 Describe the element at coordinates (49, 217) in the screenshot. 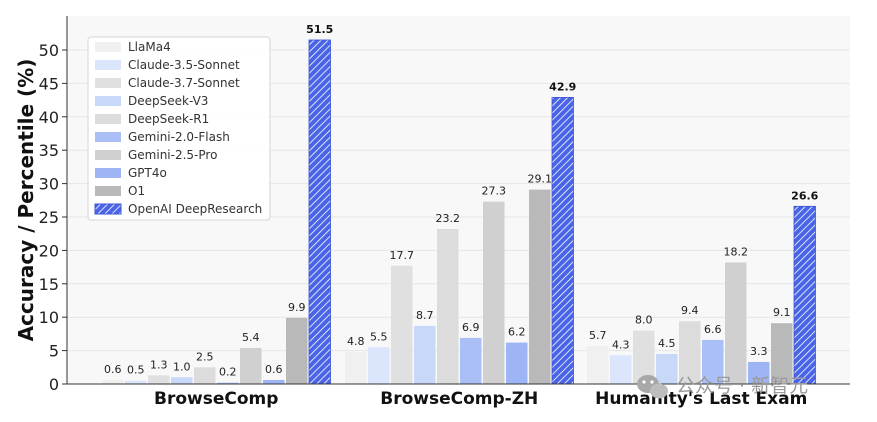

I see `y-tick-label: 25` at that location.